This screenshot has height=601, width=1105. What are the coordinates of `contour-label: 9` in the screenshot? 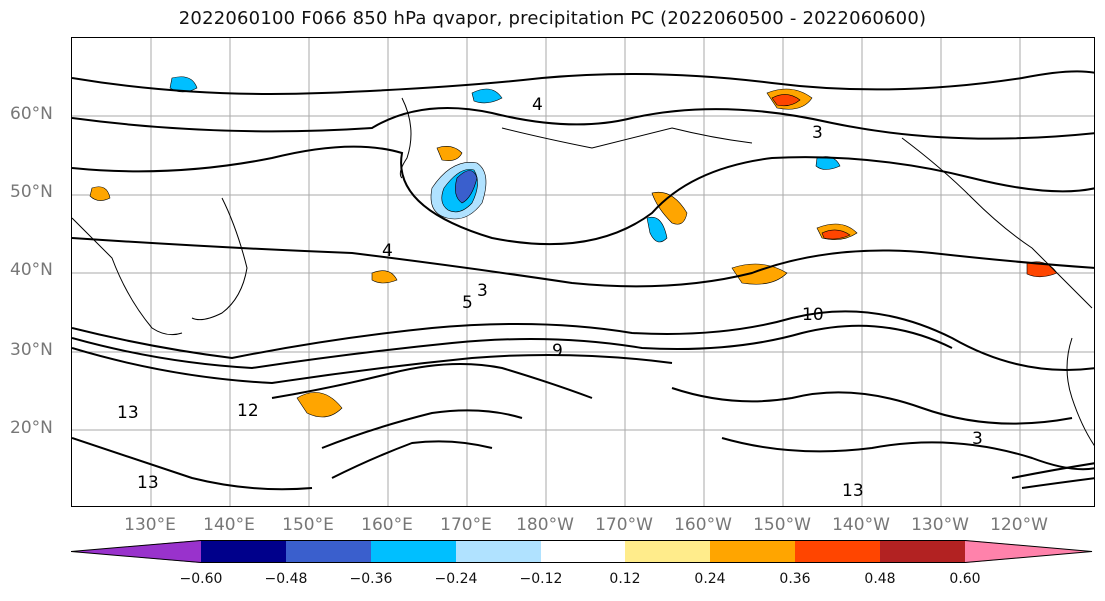 It's located at (557, 351).